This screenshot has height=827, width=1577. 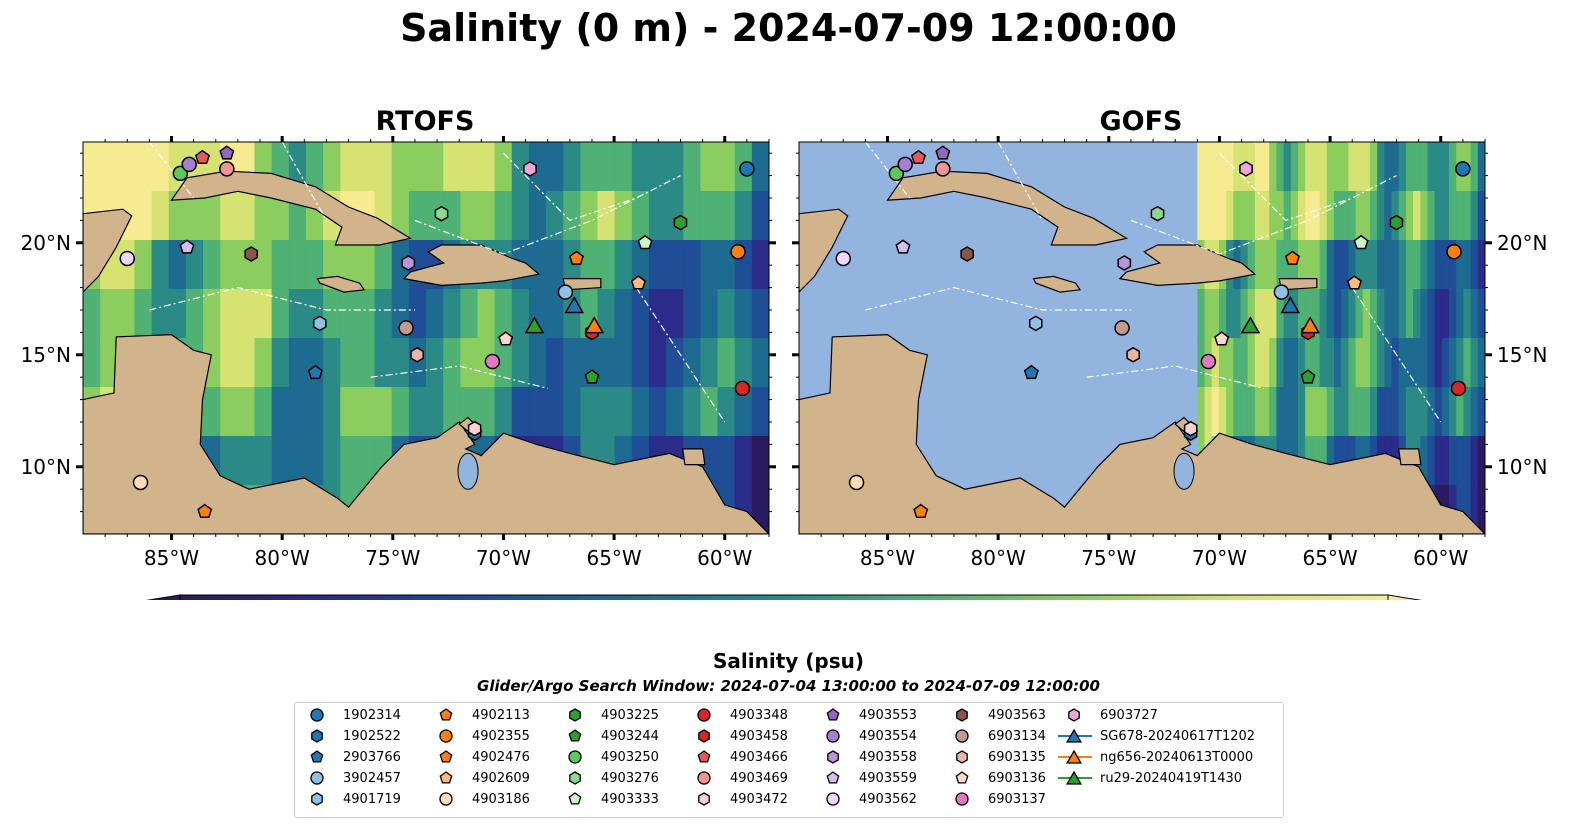 I want to click on colorbar-label: Salinity (psu), so click(x=788, y=661).